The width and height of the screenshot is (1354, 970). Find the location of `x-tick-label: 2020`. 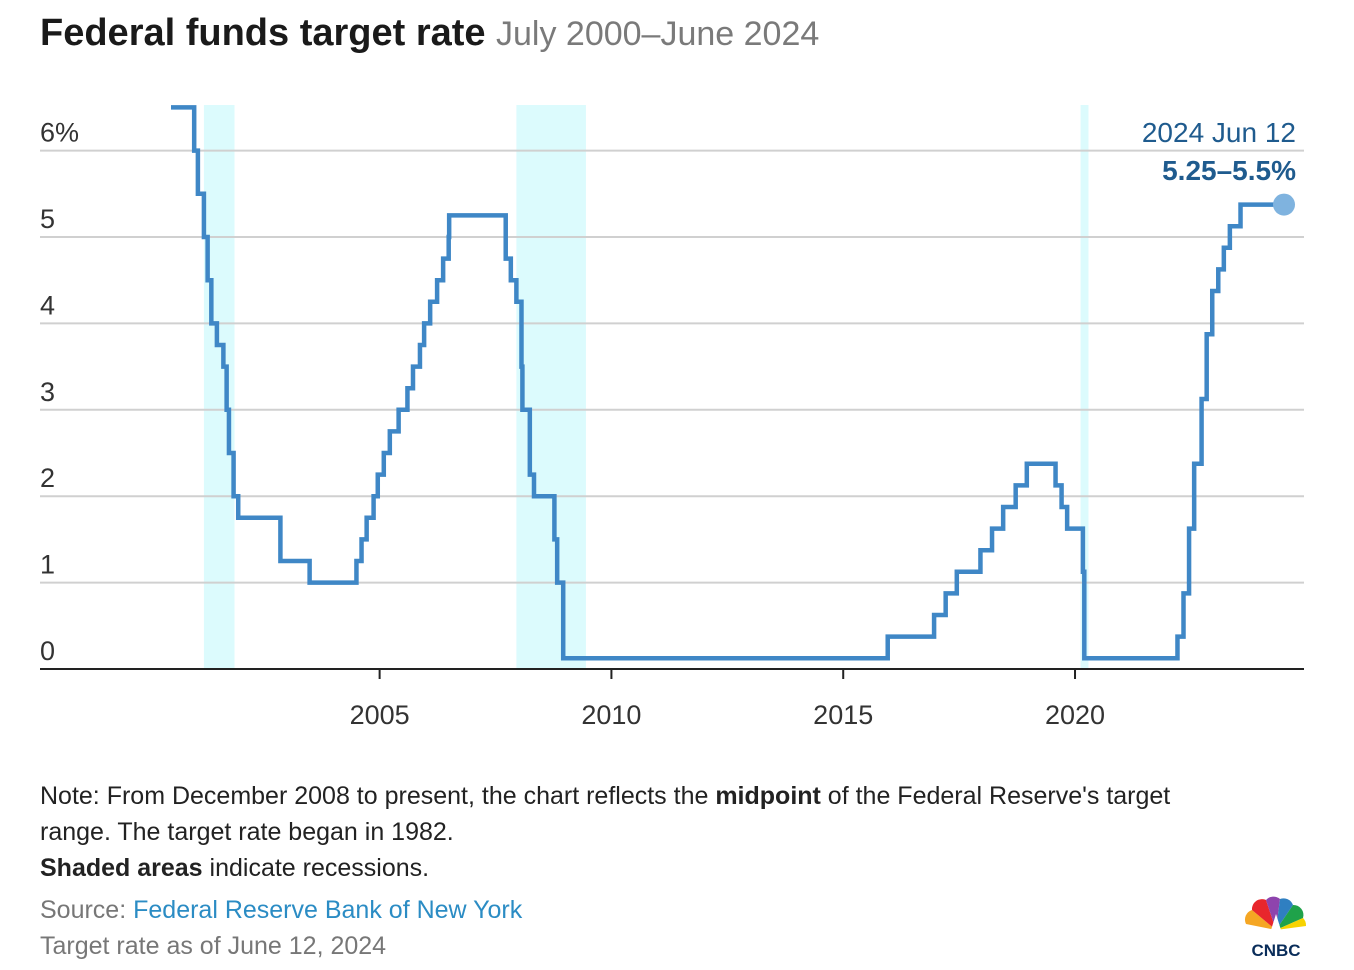

x-tick-label: 2020 is located at coordinates (1075, 715).